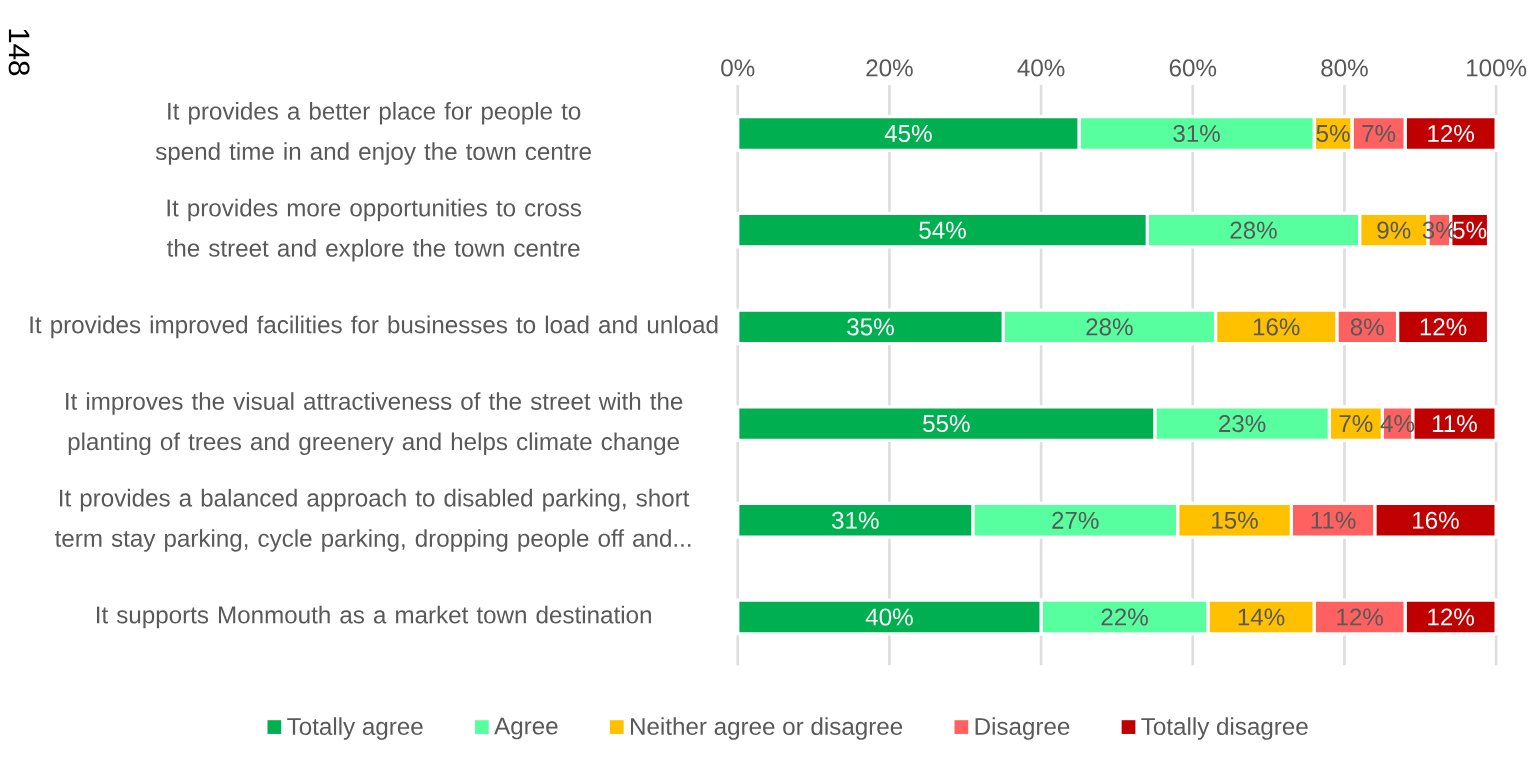 This screenshot has width=1529, height=764. Describe the element at coordinates (1224, 728) in the screenshot. I see `legend-label: Totally disagree` at that location.